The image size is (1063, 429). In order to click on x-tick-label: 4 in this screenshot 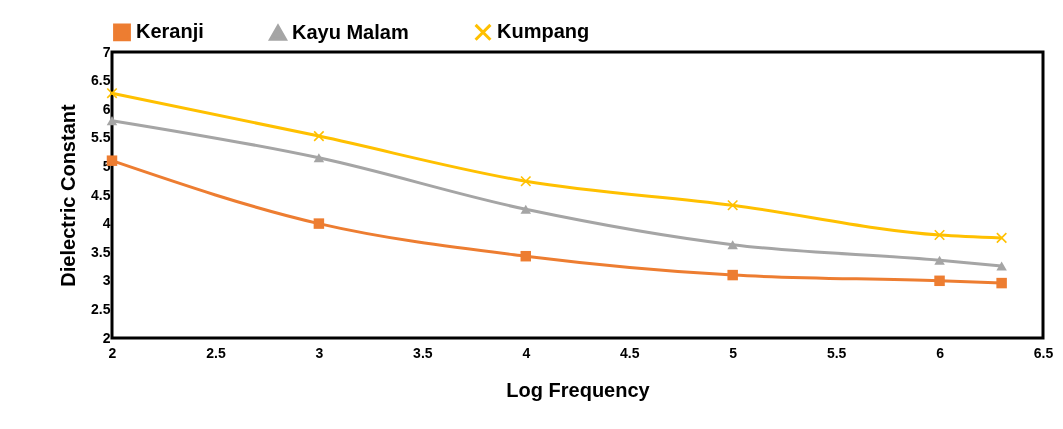, I will do `click(526, 352)`.